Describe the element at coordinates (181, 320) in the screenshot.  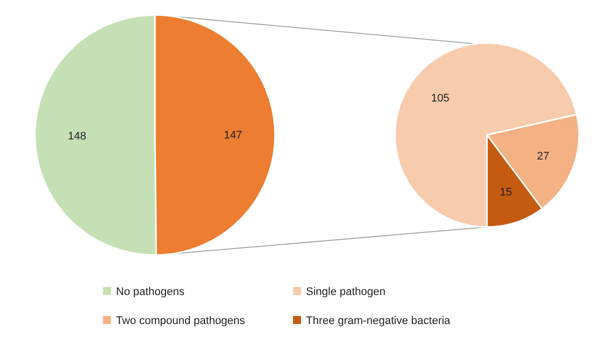
I see `legend-label: Two compound pathogens` at that location.